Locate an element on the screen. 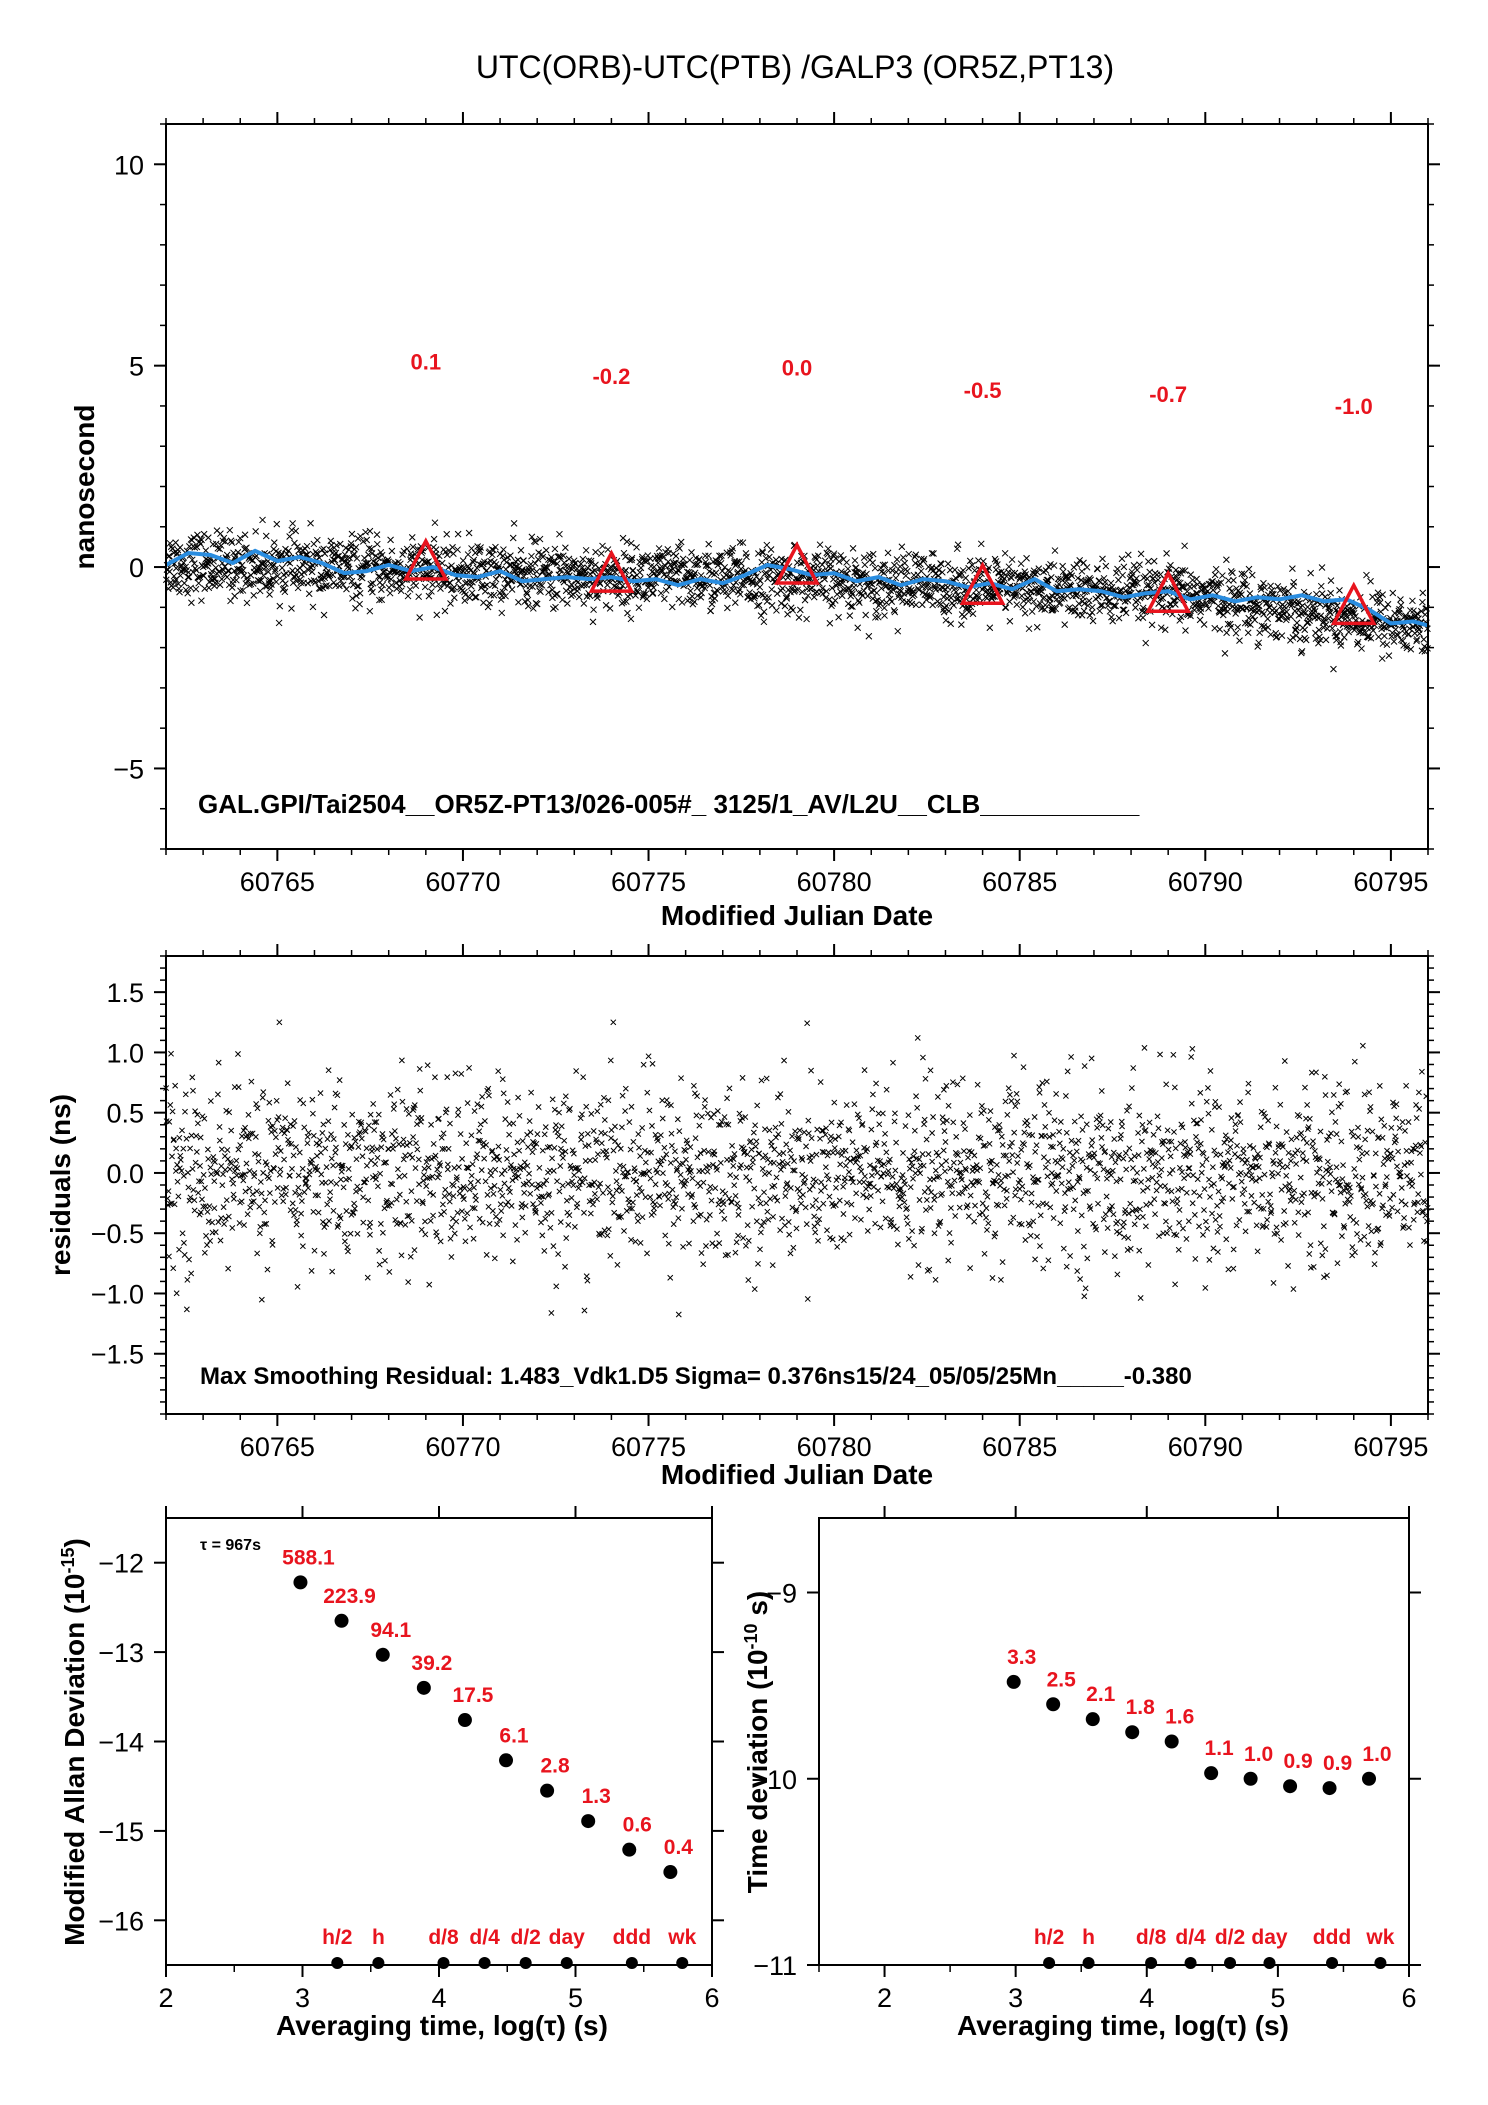 This screenshot has height=2105, width=1488. x-tick-label: 60765 is located at coordinates (277, 882).